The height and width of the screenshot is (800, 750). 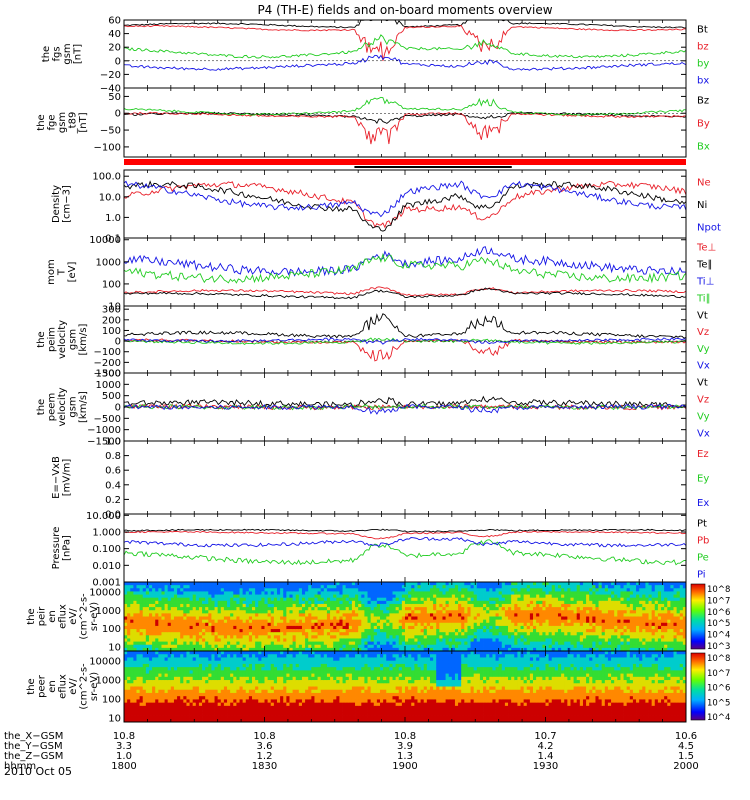 What do you see at coordinates (111, 320) in the screenshot?
I see `y-tick-label: 200` at bounding box center [111, 320].